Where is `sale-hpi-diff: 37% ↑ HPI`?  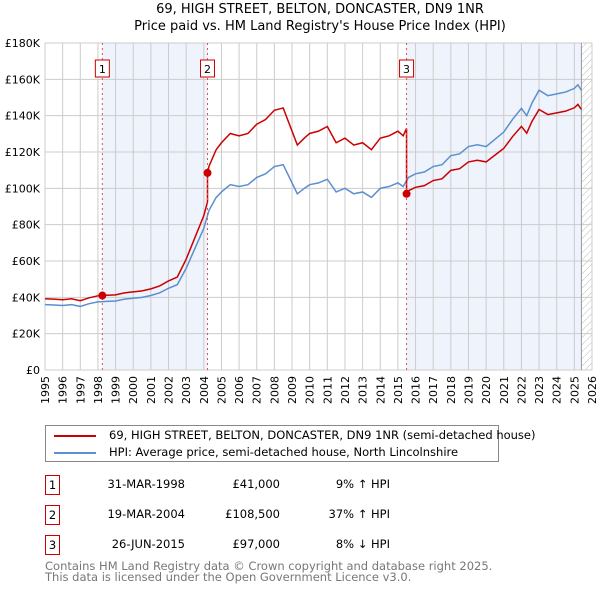 sale-hpi-diff: 37% ↑ HPI is located at coordinates (359, 514).